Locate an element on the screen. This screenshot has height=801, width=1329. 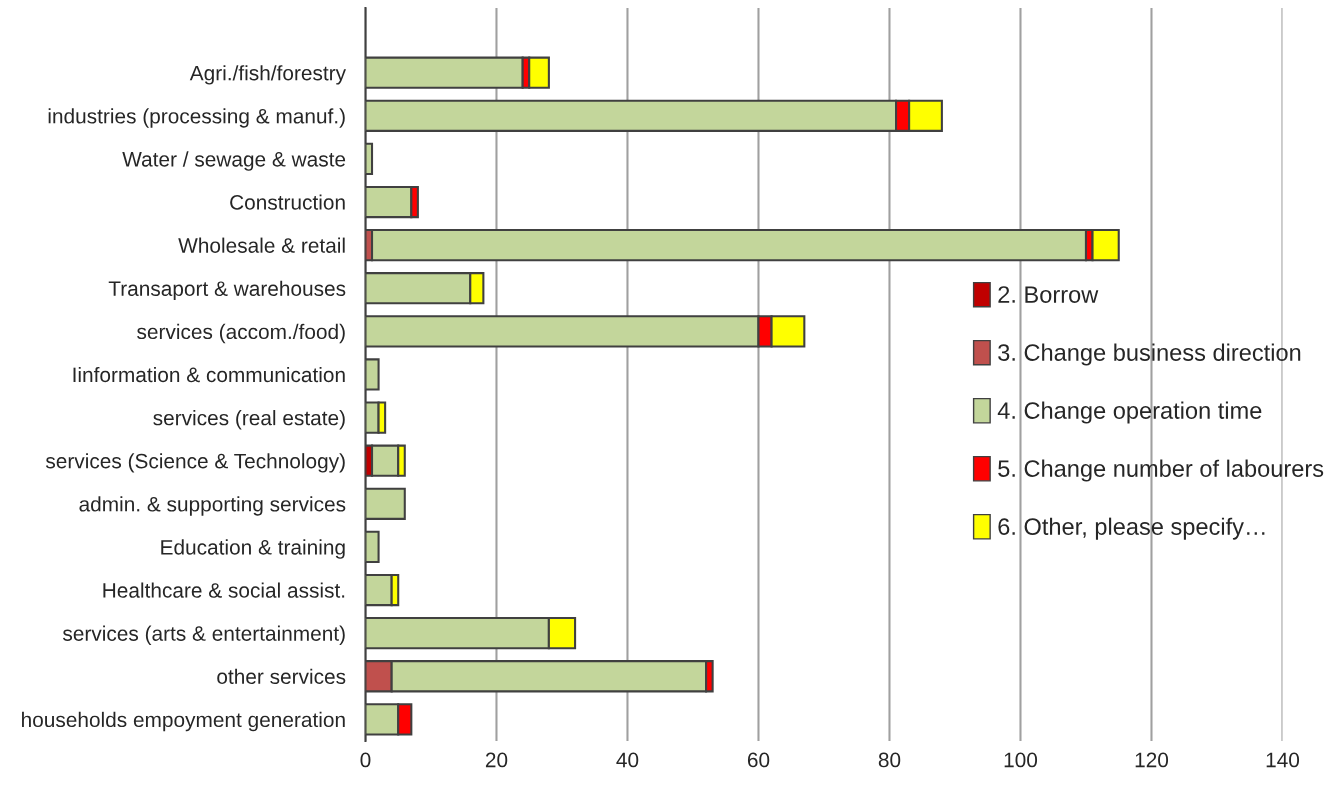
y-tick-label: Construction is located at coordinates (287, 202).